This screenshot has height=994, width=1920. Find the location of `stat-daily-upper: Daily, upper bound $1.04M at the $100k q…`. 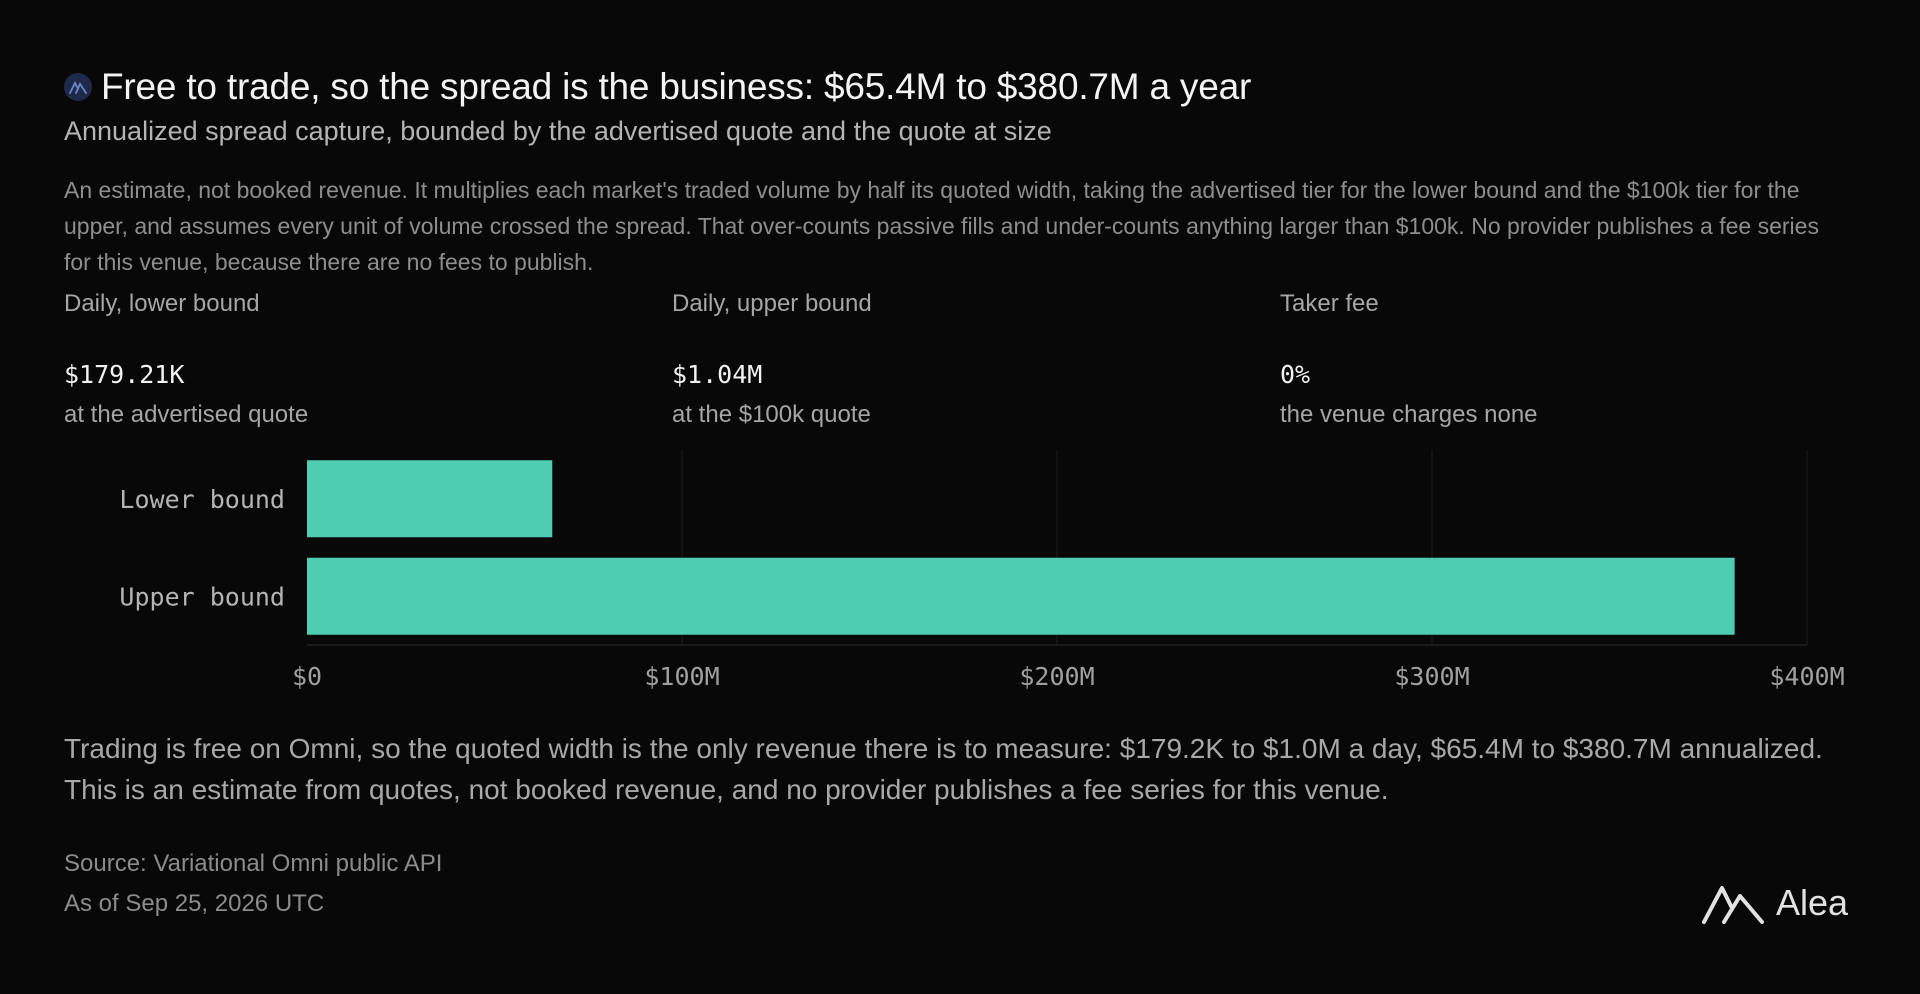

stat-daily-upper: Daily, upper bound $1.04M at the $100k q… is located at coordinates (952, 359).